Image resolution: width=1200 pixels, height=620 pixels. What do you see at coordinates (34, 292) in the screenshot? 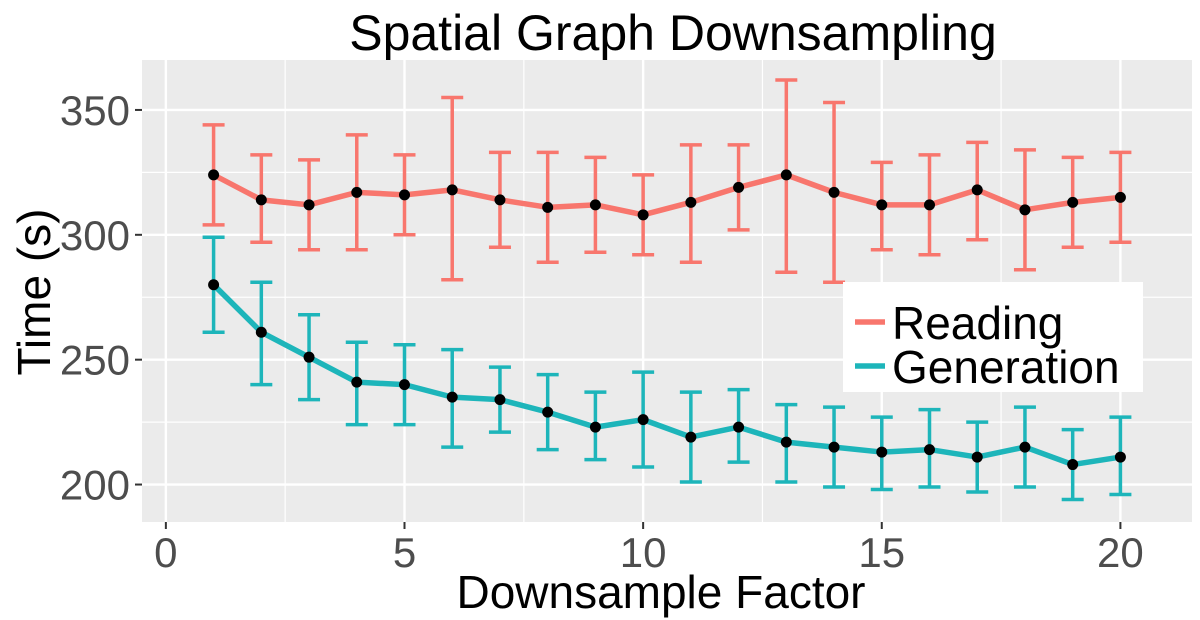
I see `y-axis-title: Time (s)` at bounding box center [34, 292].